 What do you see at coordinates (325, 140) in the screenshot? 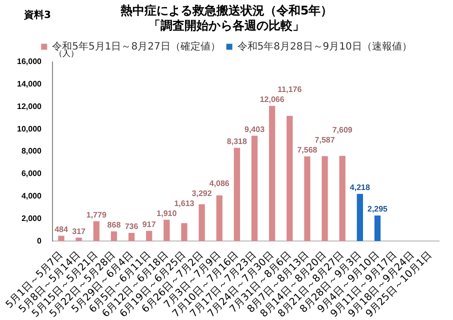
I see `data-label: 7,587` at bounding box center [325, 140].